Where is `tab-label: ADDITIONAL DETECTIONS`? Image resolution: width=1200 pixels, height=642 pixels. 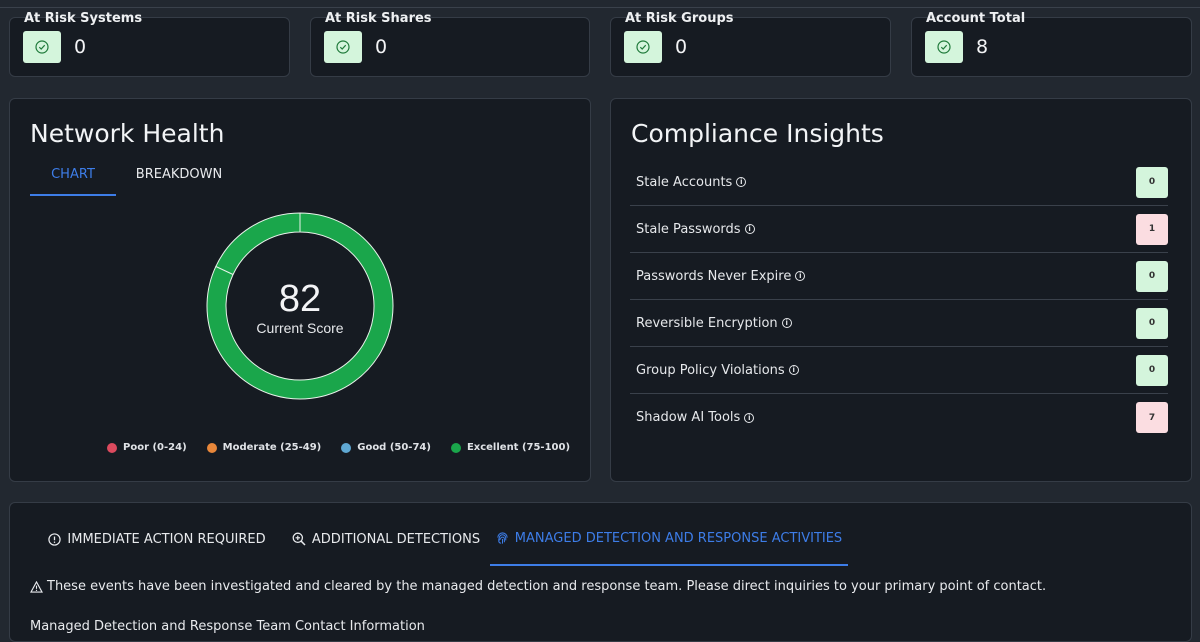 tab-label: ADDITIONAL DETECTIONS is located at coordinates (396, 539).